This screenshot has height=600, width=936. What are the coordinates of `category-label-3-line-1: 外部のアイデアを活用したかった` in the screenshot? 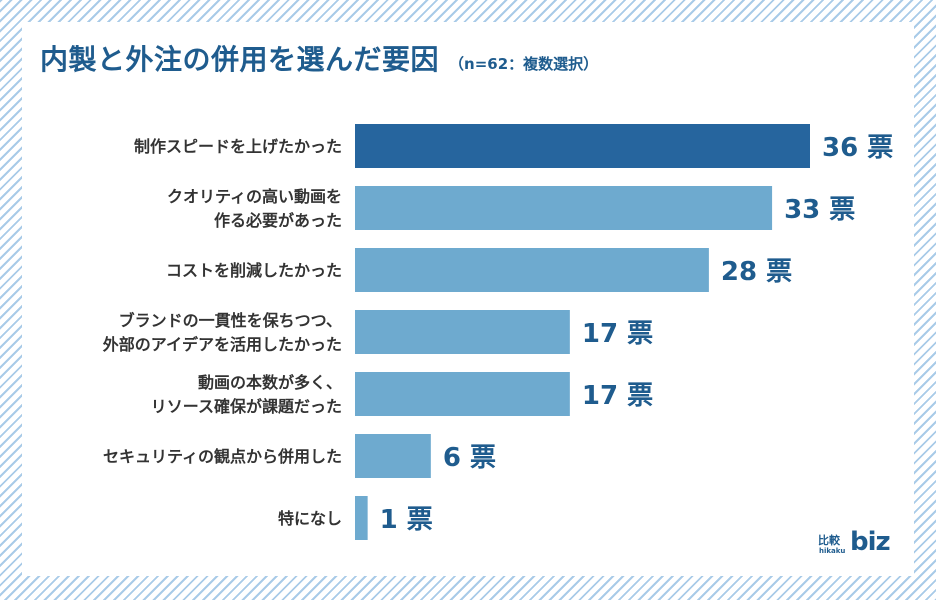 It's located at (222, 344).